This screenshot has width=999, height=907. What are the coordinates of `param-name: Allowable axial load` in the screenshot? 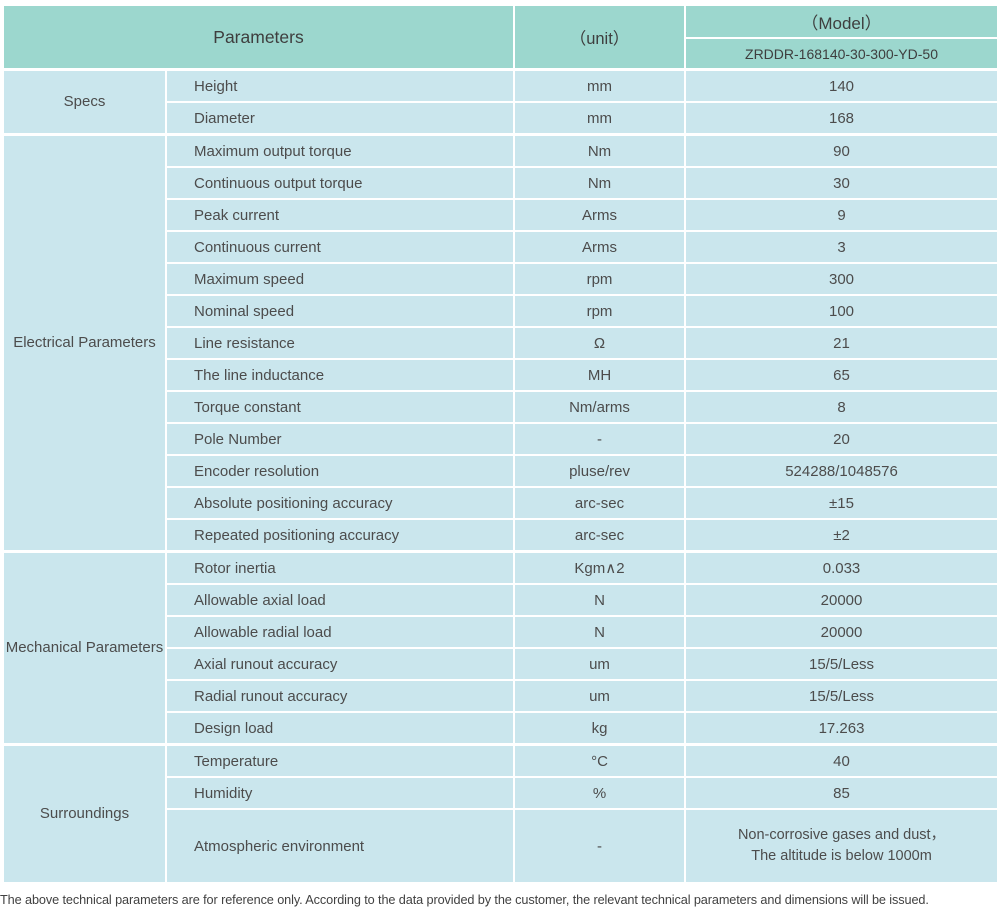 It's located at (340, 600).